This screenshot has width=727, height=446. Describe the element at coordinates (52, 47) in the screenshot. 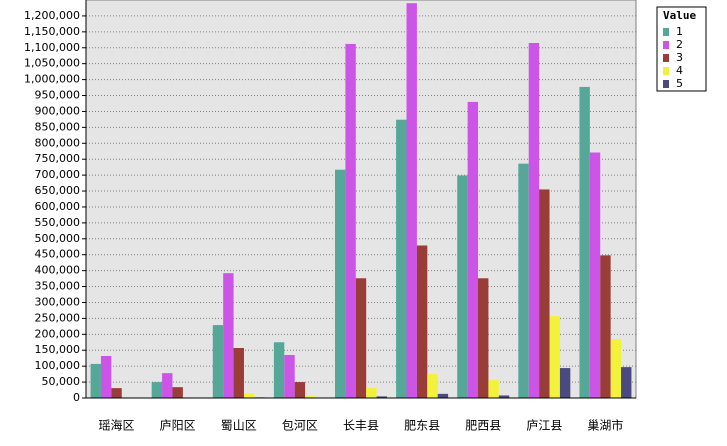

I see `y-tick-label: 1,100,000` at that location.